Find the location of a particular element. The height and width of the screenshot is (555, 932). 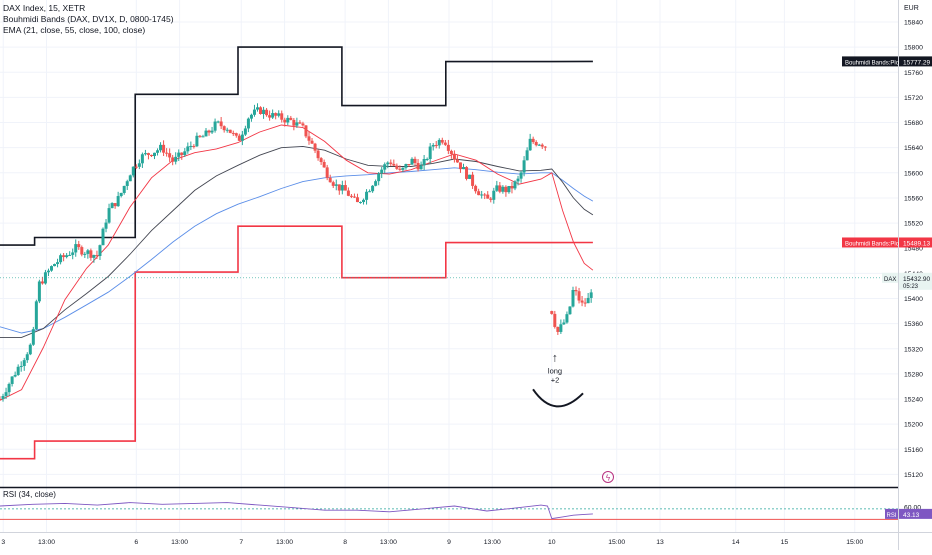

lightning-icon is located at coordinates (608, 477).